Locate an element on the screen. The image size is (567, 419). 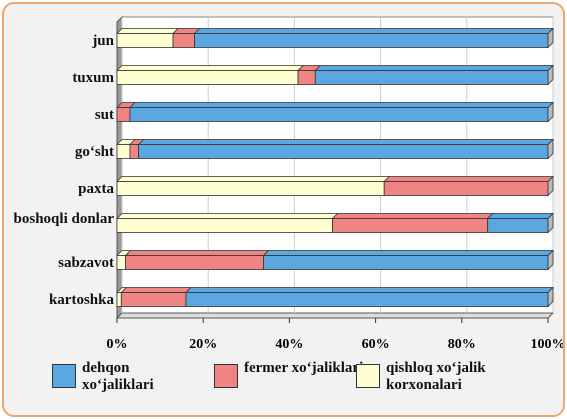
y-tick-label: go‘sht is located at coordinates (94, 151).